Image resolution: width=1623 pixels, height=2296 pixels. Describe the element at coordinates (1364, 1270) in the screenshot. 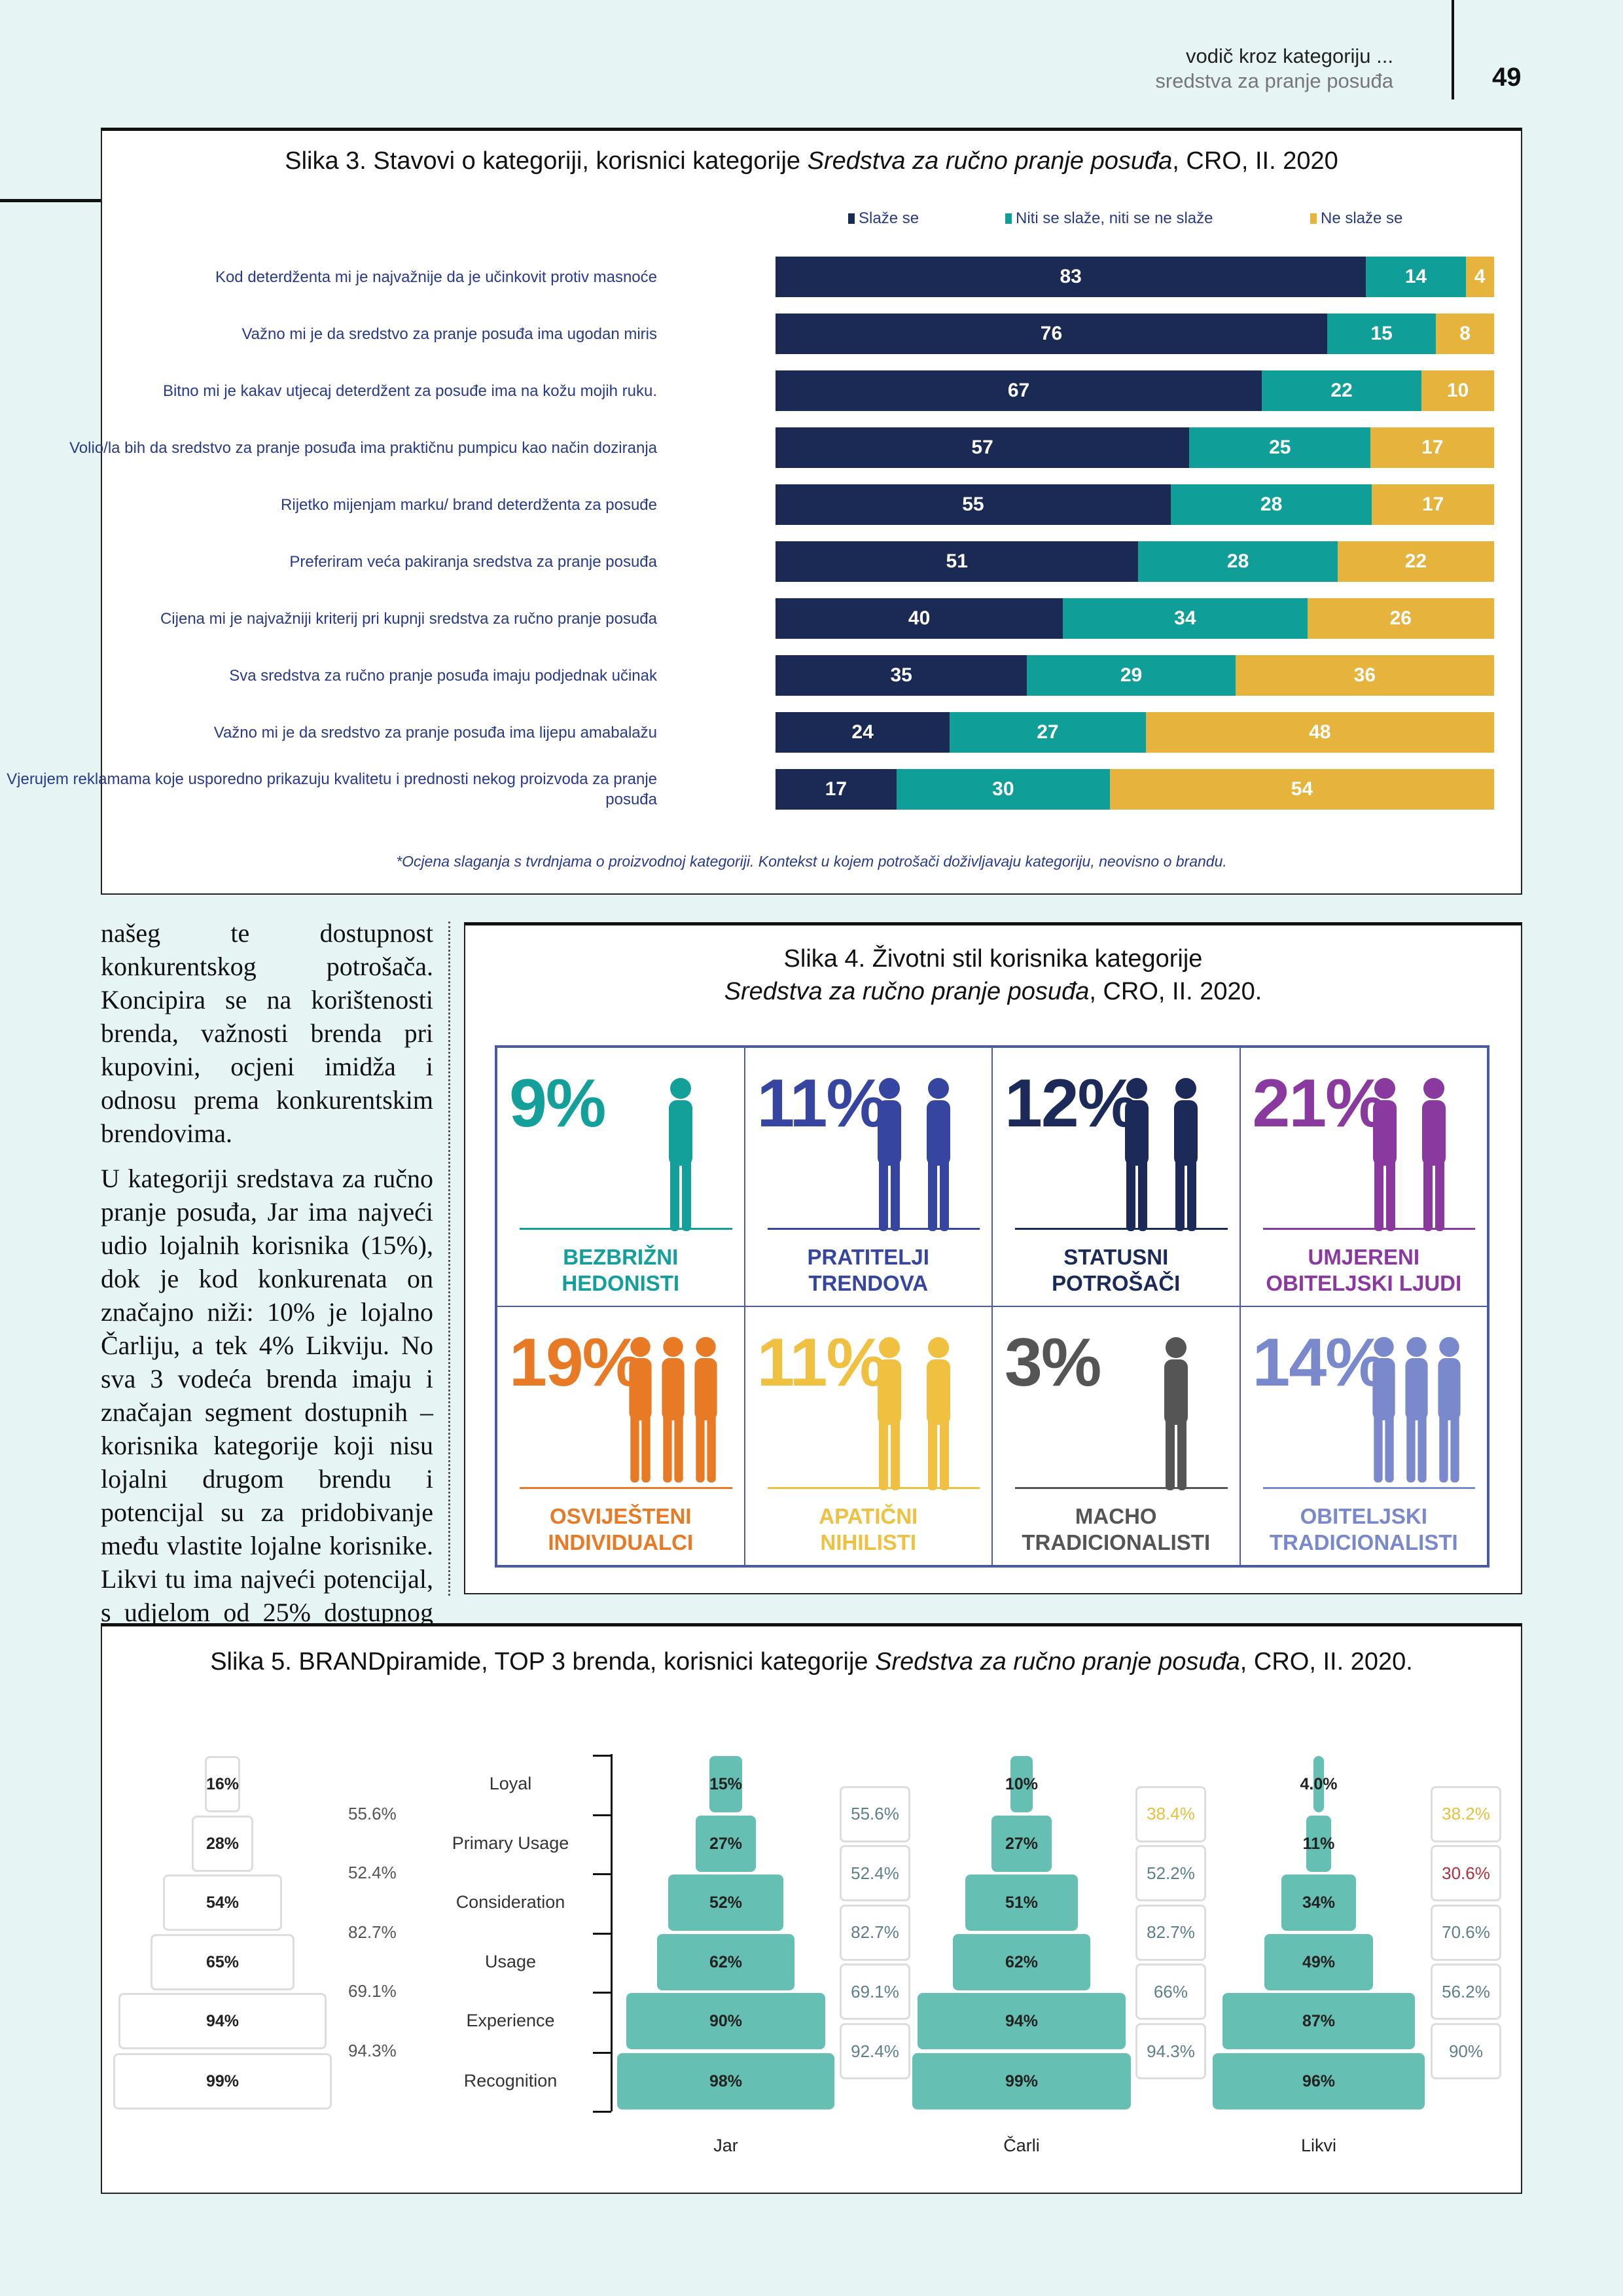

I see `segment-name: UMJERENI OBITELJSKI LJUDI` at that location.